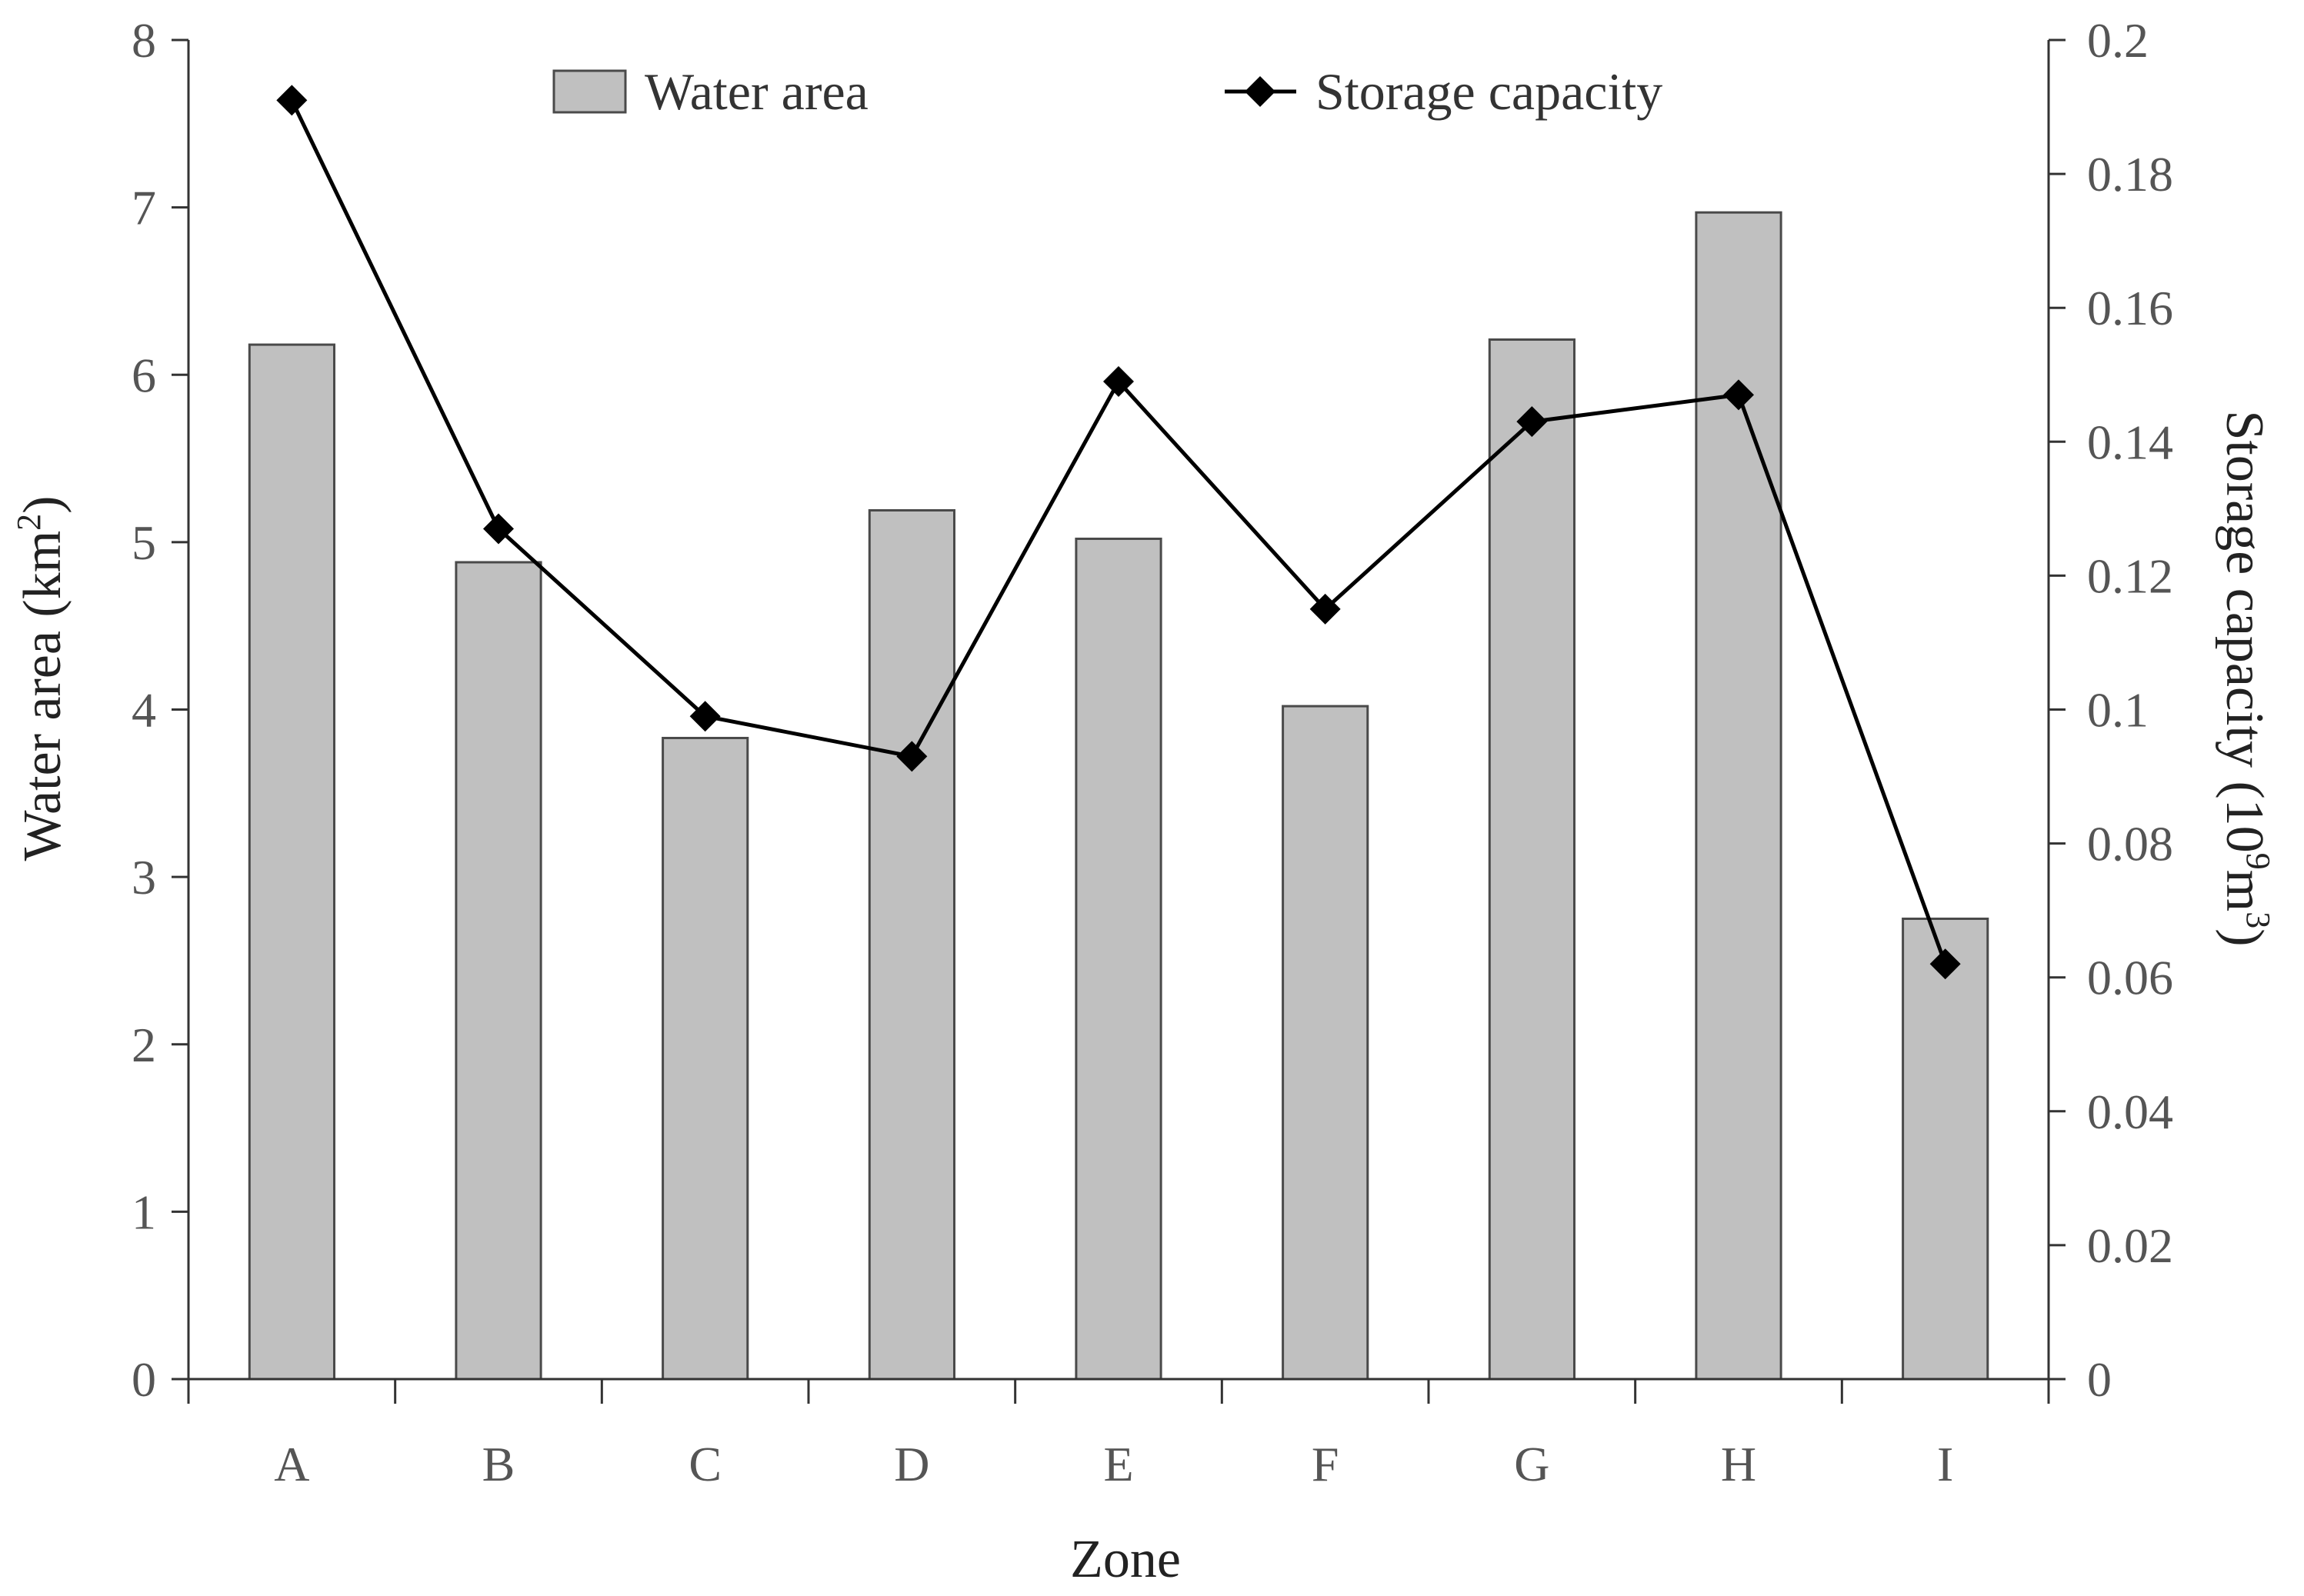 The image size is (2304, 1596). What do you see at coordinates (1488, 92) in the screenshot?
I see `legend-label-storage-capacity: Storage capacity` at bounding box center [1488, 92].